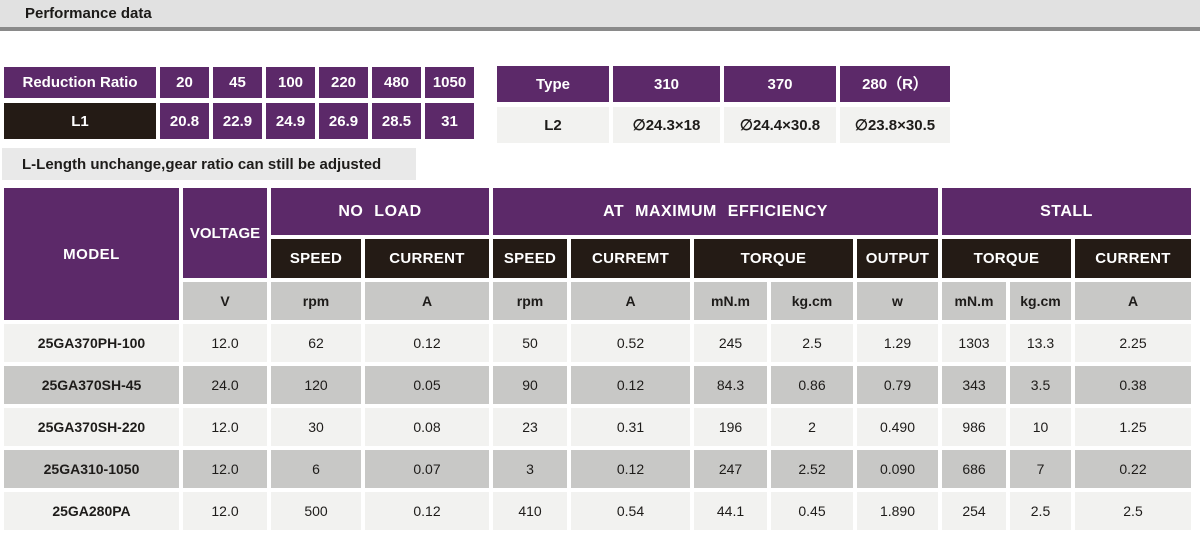 This screenshot has height=537, width=1200. I want to click on l1-value: 22.9, so click(237, 121).